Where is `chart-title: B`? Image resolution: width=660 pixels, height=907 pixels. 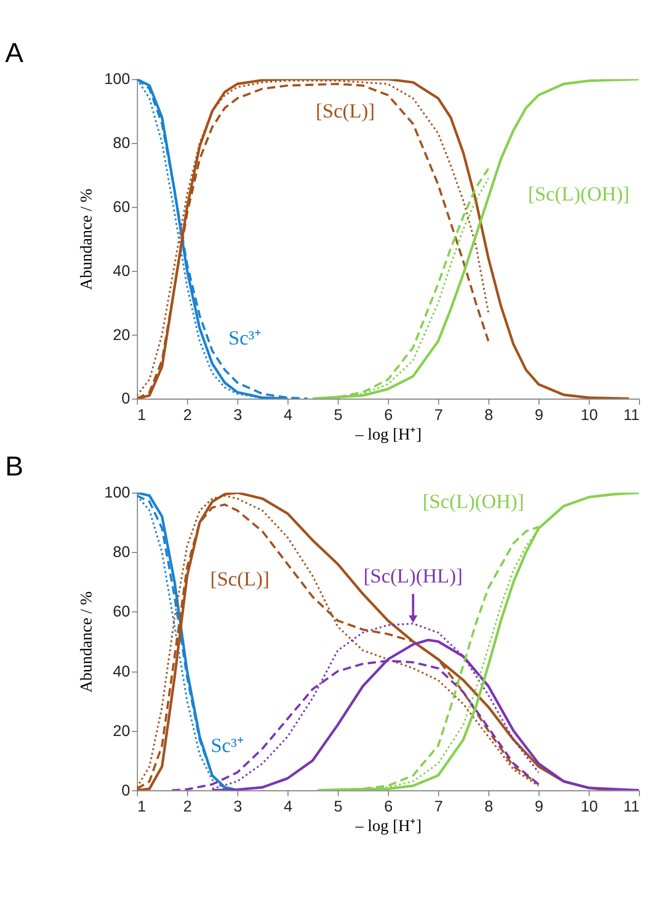 chart-title: B is located at coordinates (14, 466).